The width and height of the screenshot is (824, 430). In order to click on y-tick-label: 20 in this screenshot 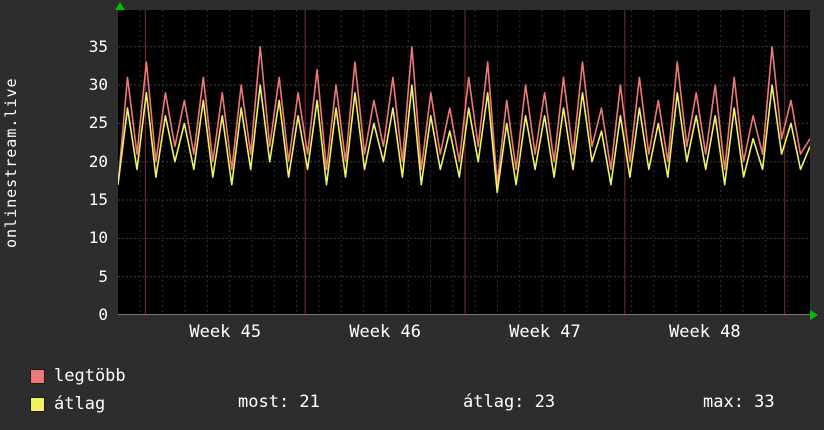, I will do `click(98, 161)`.